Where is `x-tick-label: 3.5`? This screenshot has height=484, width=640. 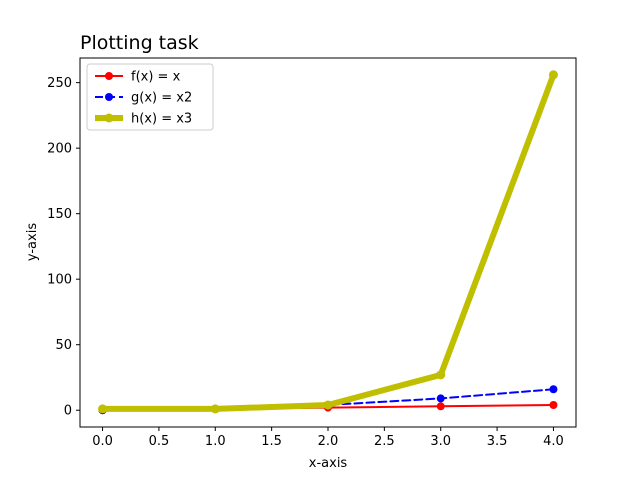 x-tick-label: 3.5 is located at coordinates (497, 441).